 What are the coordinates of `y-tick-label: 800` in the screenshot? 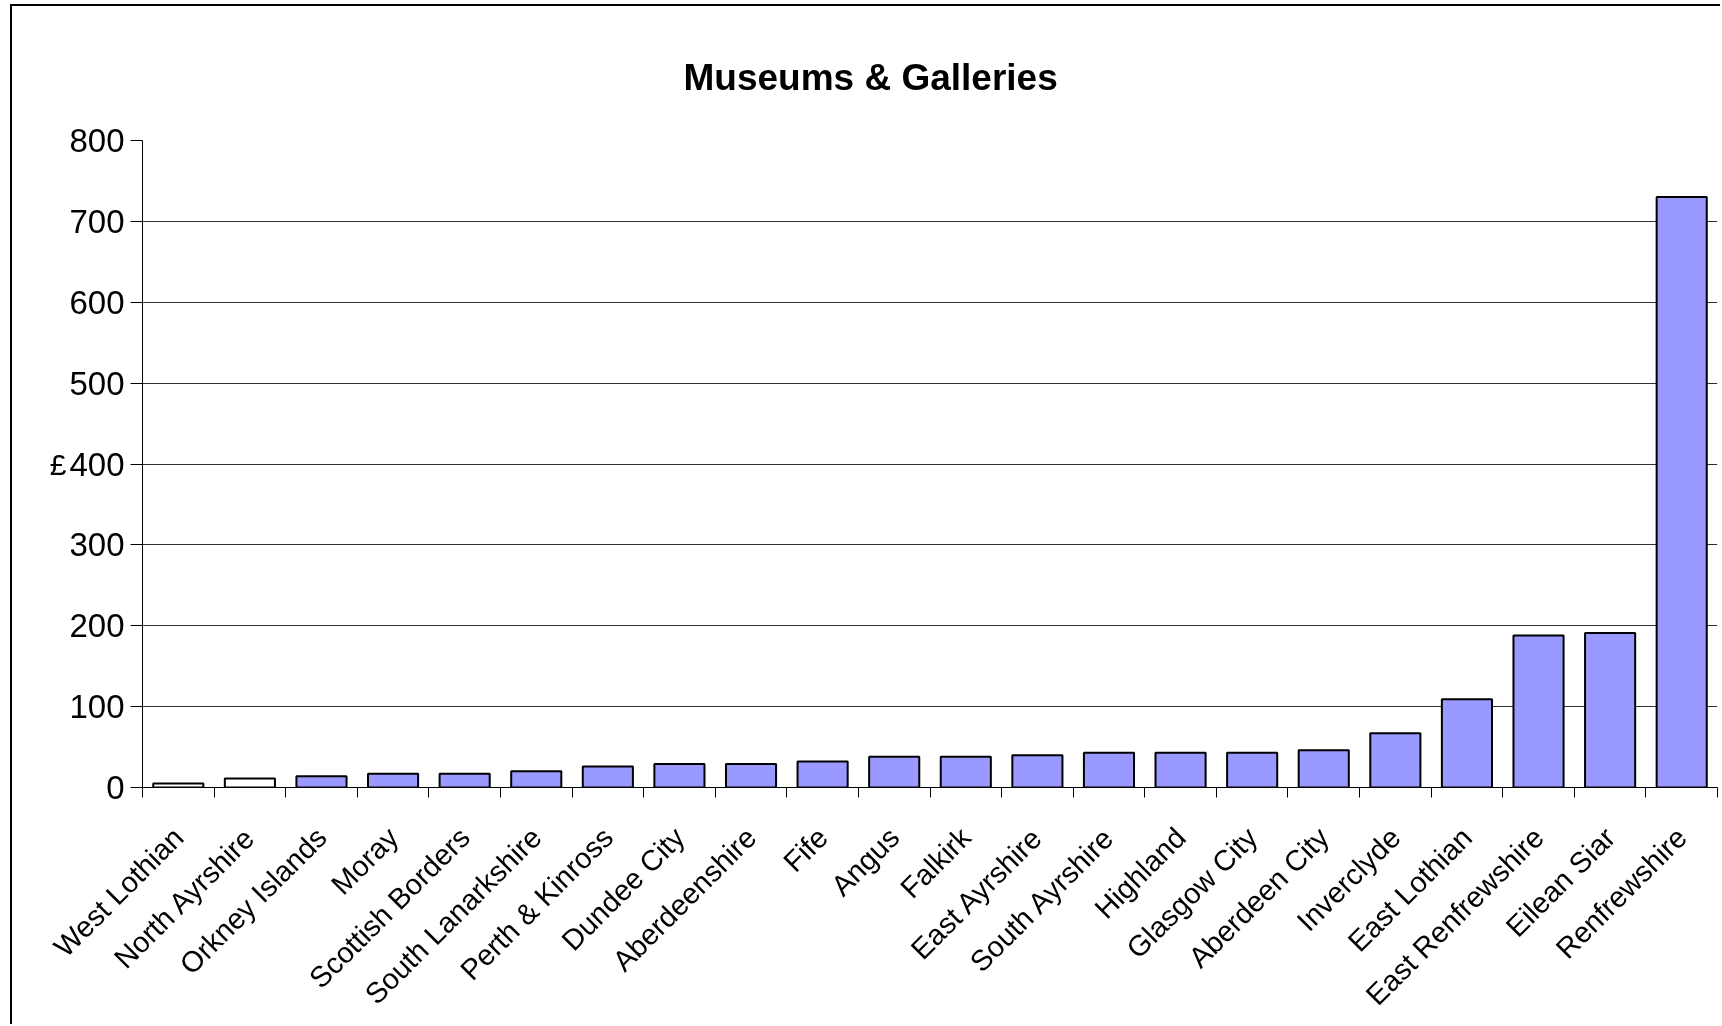 It's located at (97, 140).